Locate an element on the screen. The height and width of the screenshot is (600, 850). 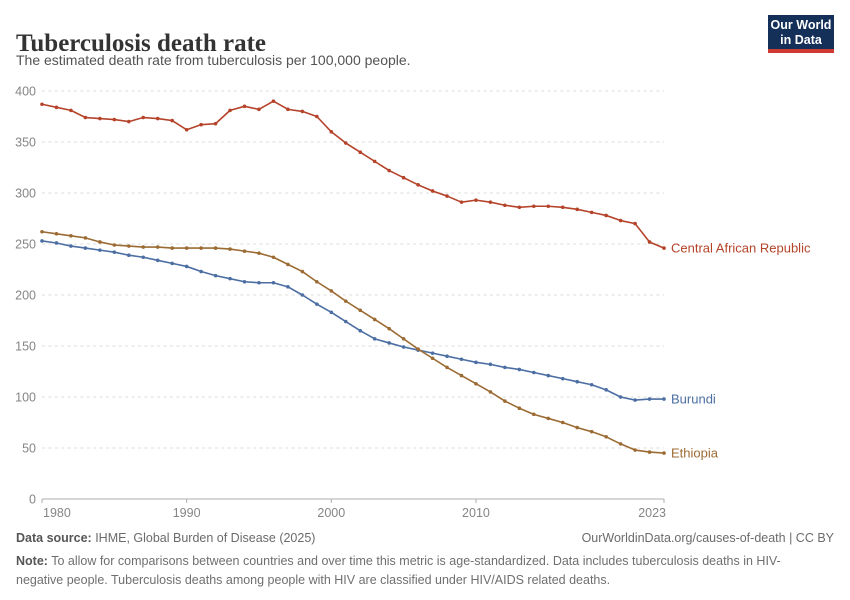
x-tick-label: 1990 is located at coordinates (187, 513).